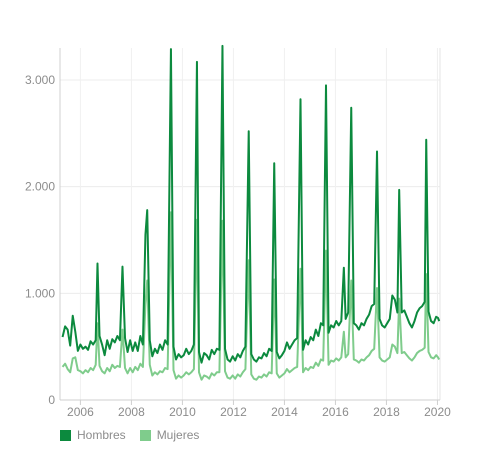  Describe the element at coordinates (145, 435) in the screenshot. I see `legend-swatch-mujeres` at that location.